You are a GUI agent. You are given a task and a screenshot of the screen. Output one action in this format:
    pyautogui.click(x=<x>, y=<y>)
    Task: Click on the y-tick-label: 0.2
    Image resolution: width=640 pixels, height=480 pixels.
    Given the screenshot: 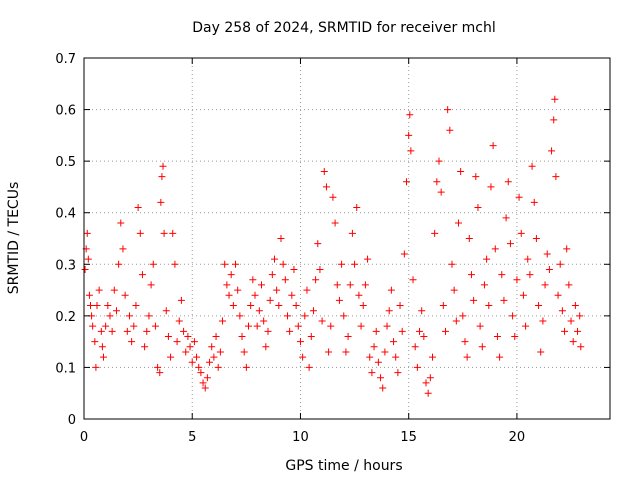 What is the action you would take?
    pyautogui.click(x=65, y=317)
    